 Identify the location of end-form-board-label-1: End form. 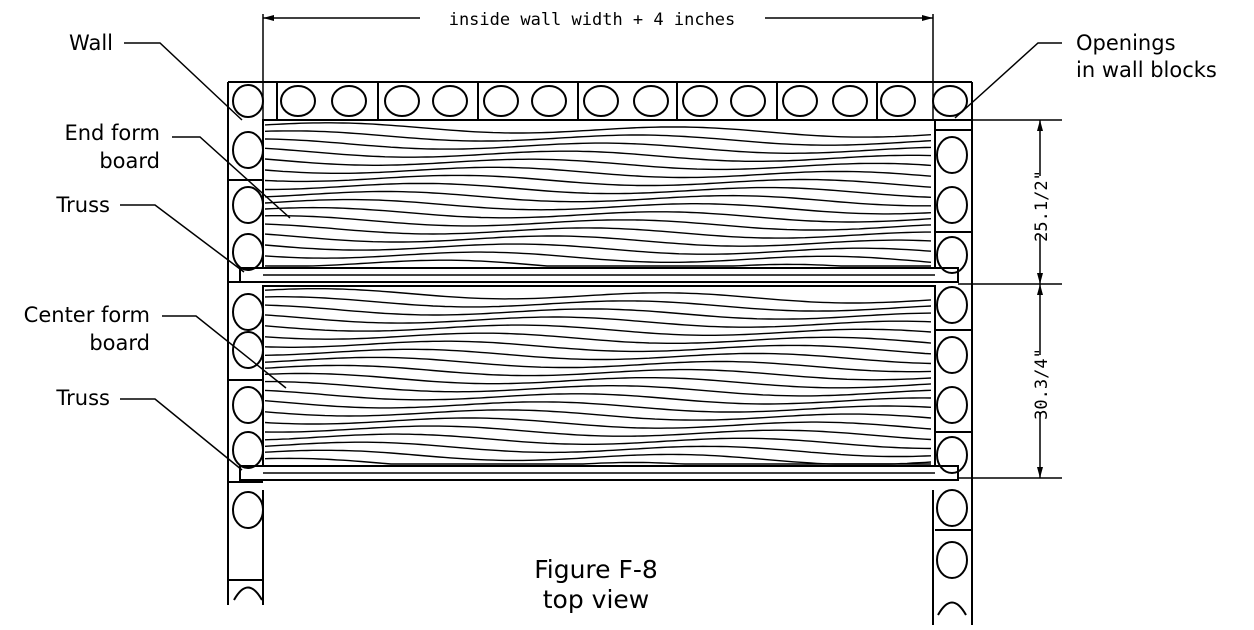
(112, 133).